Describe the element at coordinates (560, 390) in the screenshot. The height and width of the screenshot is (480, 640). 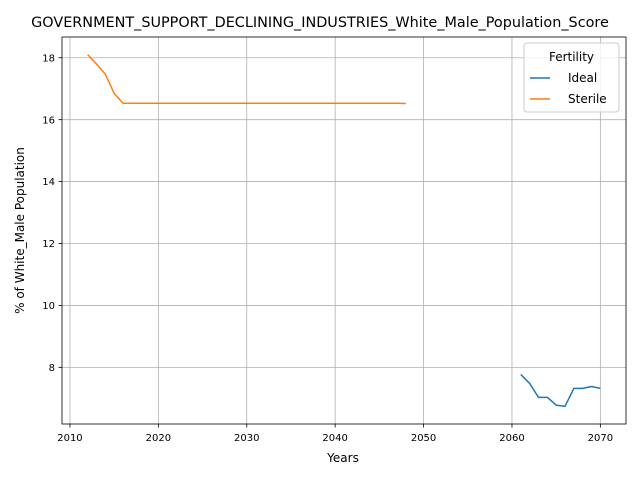
I see `series-line-ideal` at that location.